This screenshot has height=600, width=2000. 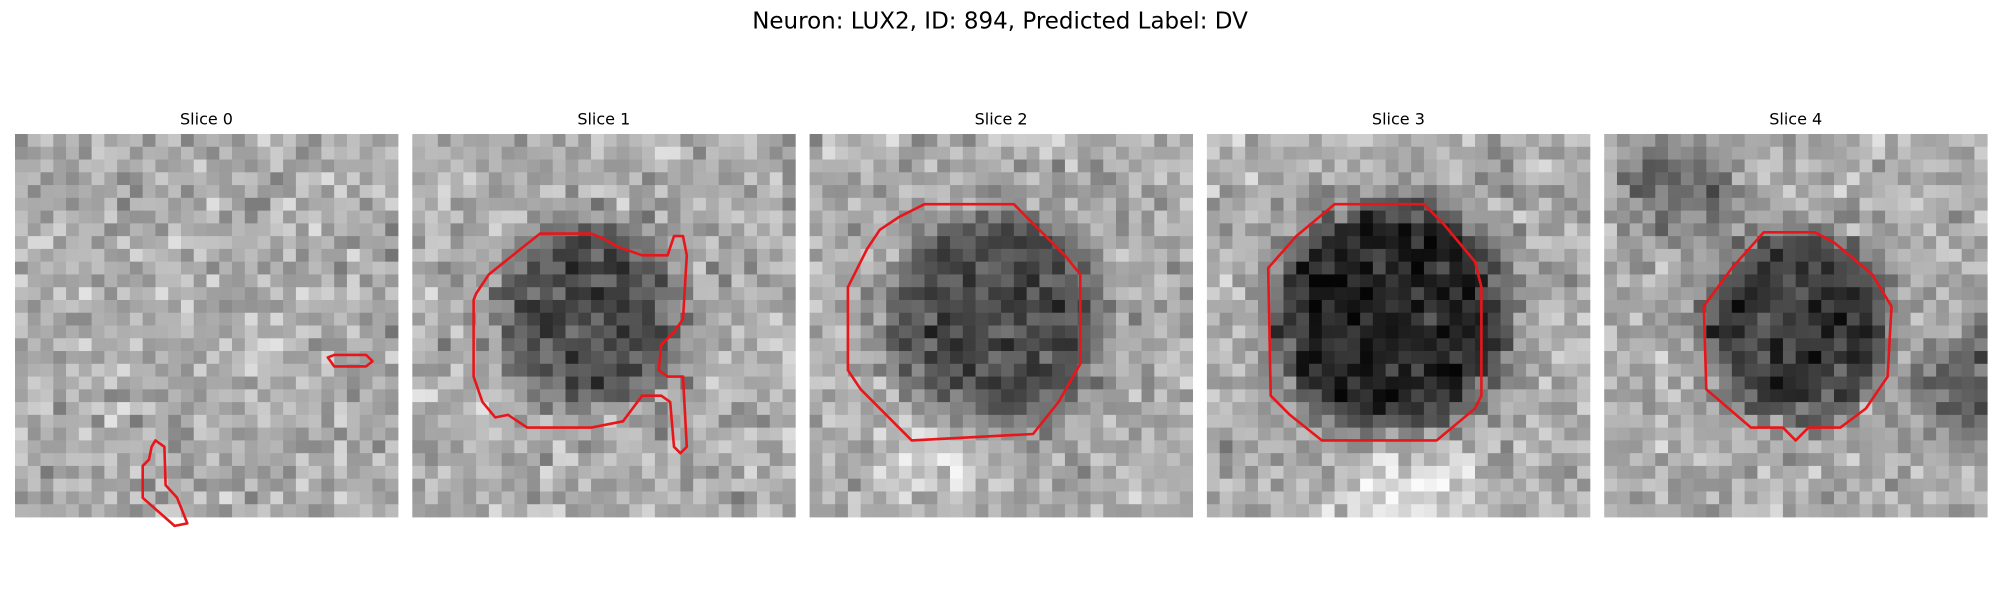 I want to click on slice-panel: Slice 3, so click(x=1398, y=314).